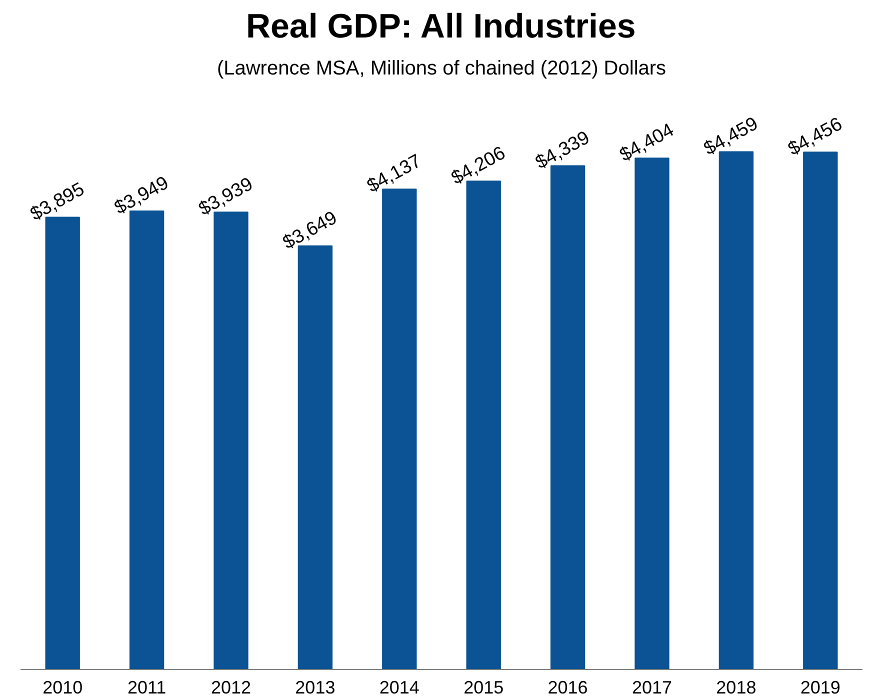  Describe the element at coordinates (820, 687) in the screenshot. I see `x-tick-label: 2019` at that location.